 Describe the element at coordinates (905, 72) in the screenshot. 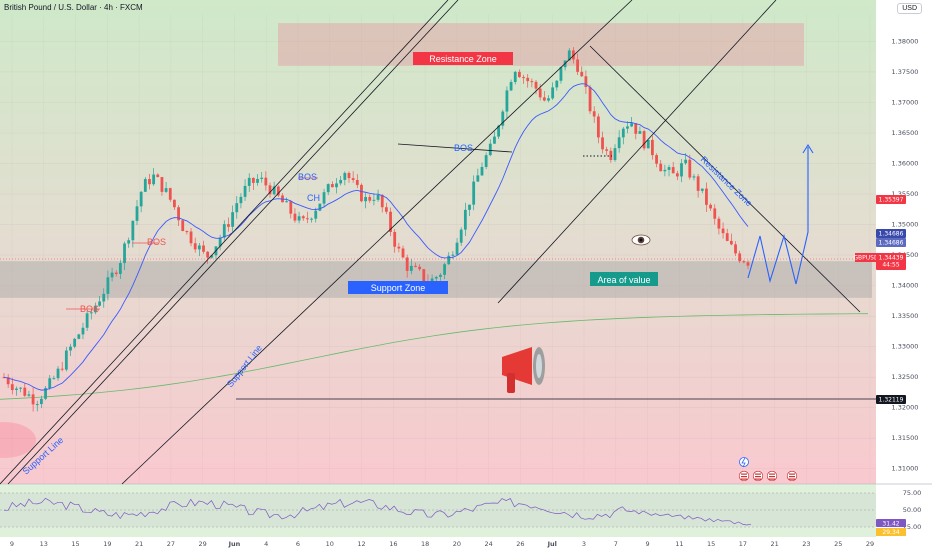

I see `price-tick-label: 1.37500` at that location.